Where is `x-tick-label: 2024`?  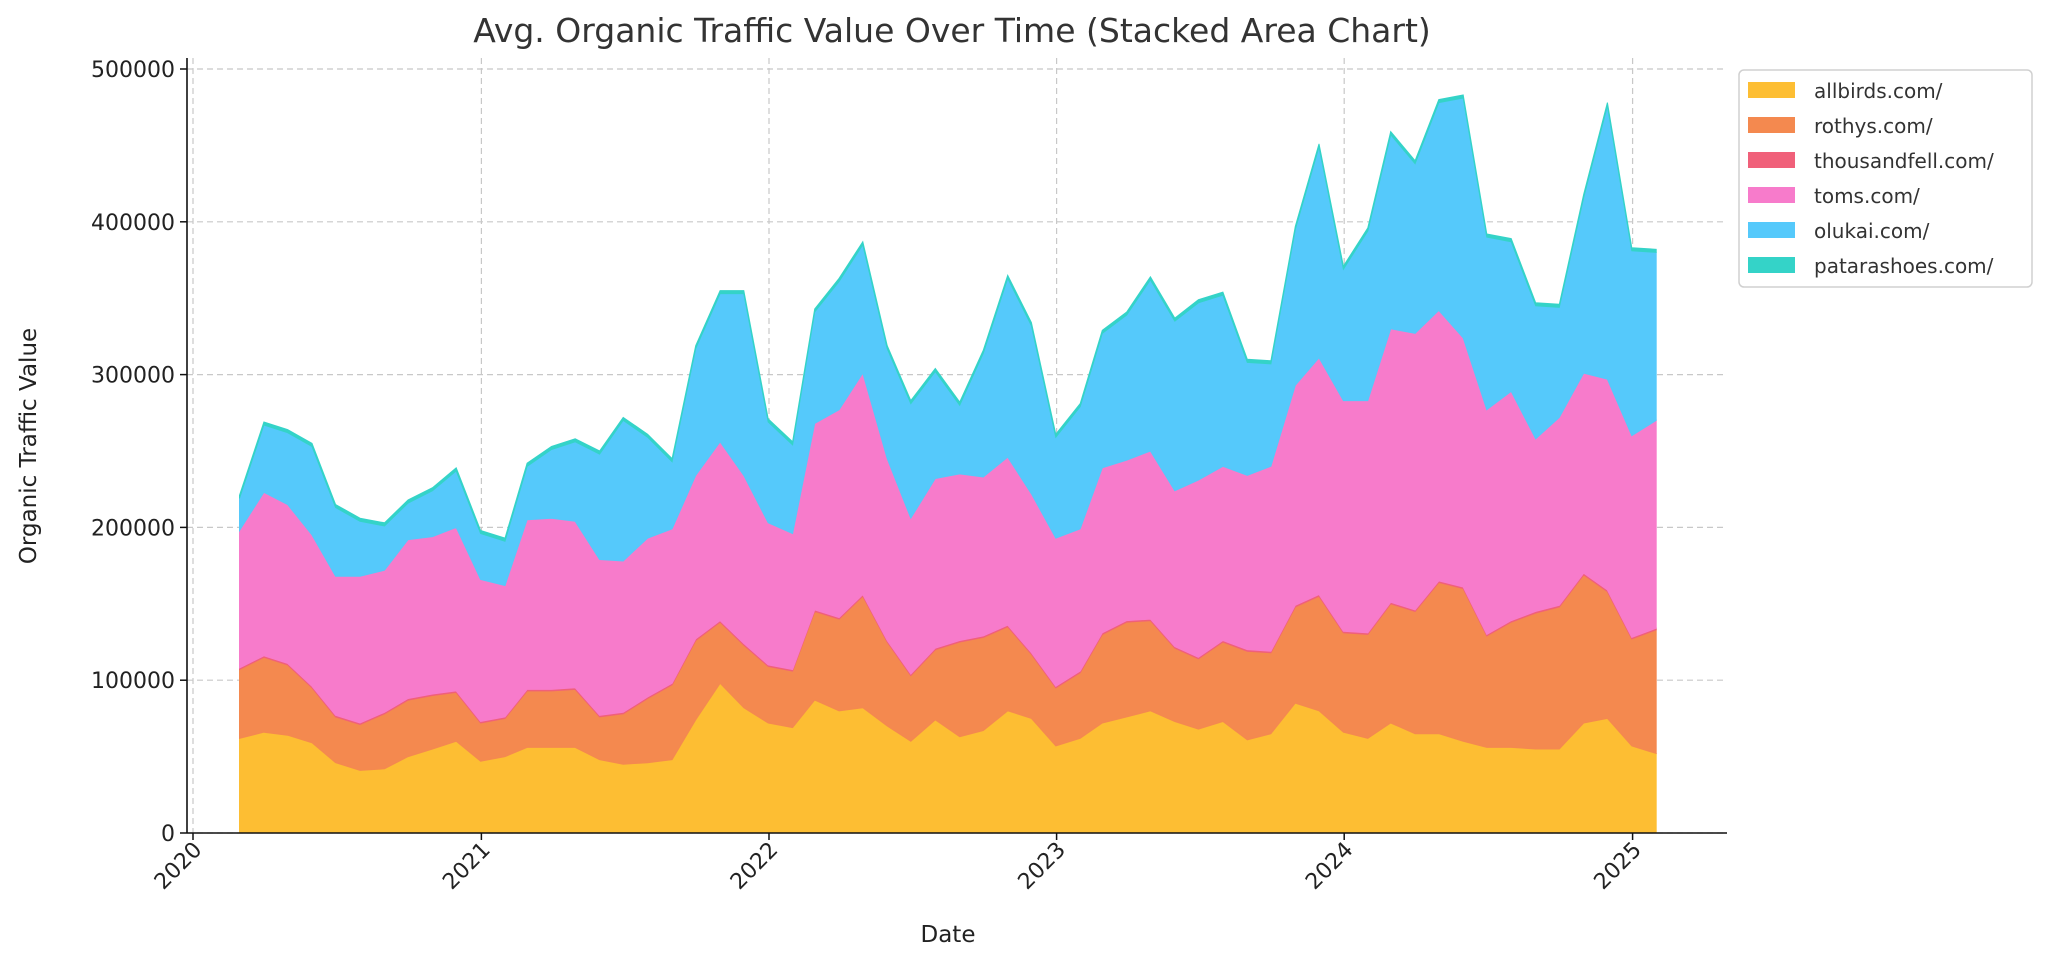 x-tick-label: 2024 is located at coordinates (1329, 866).